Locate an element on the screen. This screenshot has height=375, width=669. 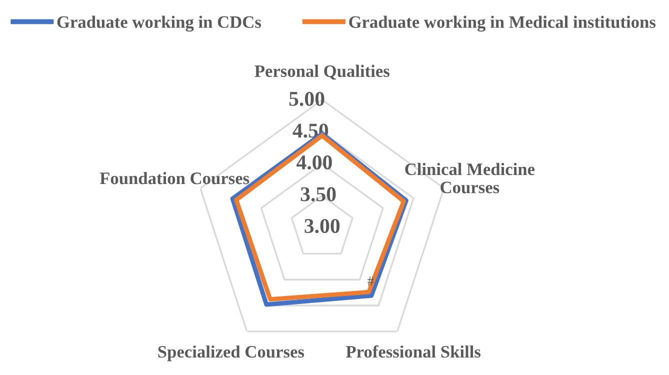
spoke-label: Professional Skills is located at coordinates (413, 351).